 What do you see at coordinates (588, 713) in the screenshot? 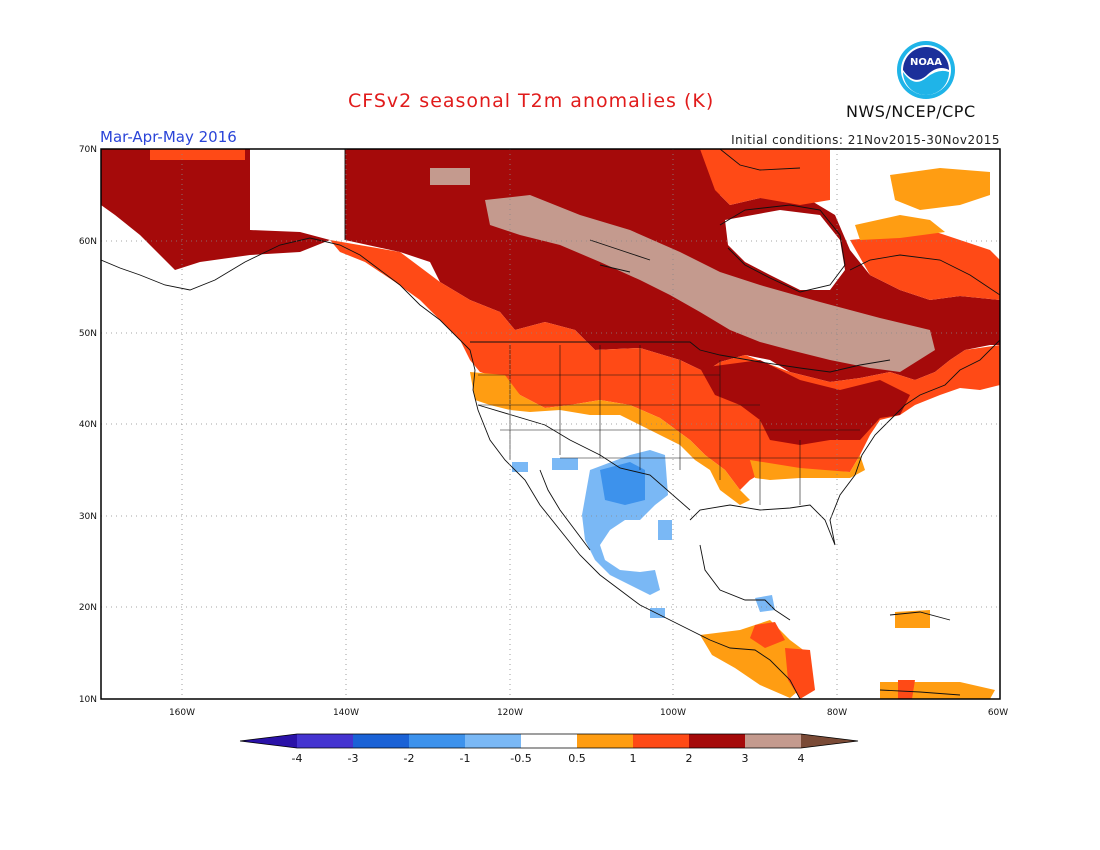
I see `longitude-labels: 160W 140W 120W 100W 80W 60W` at bounding box center [588, 713].